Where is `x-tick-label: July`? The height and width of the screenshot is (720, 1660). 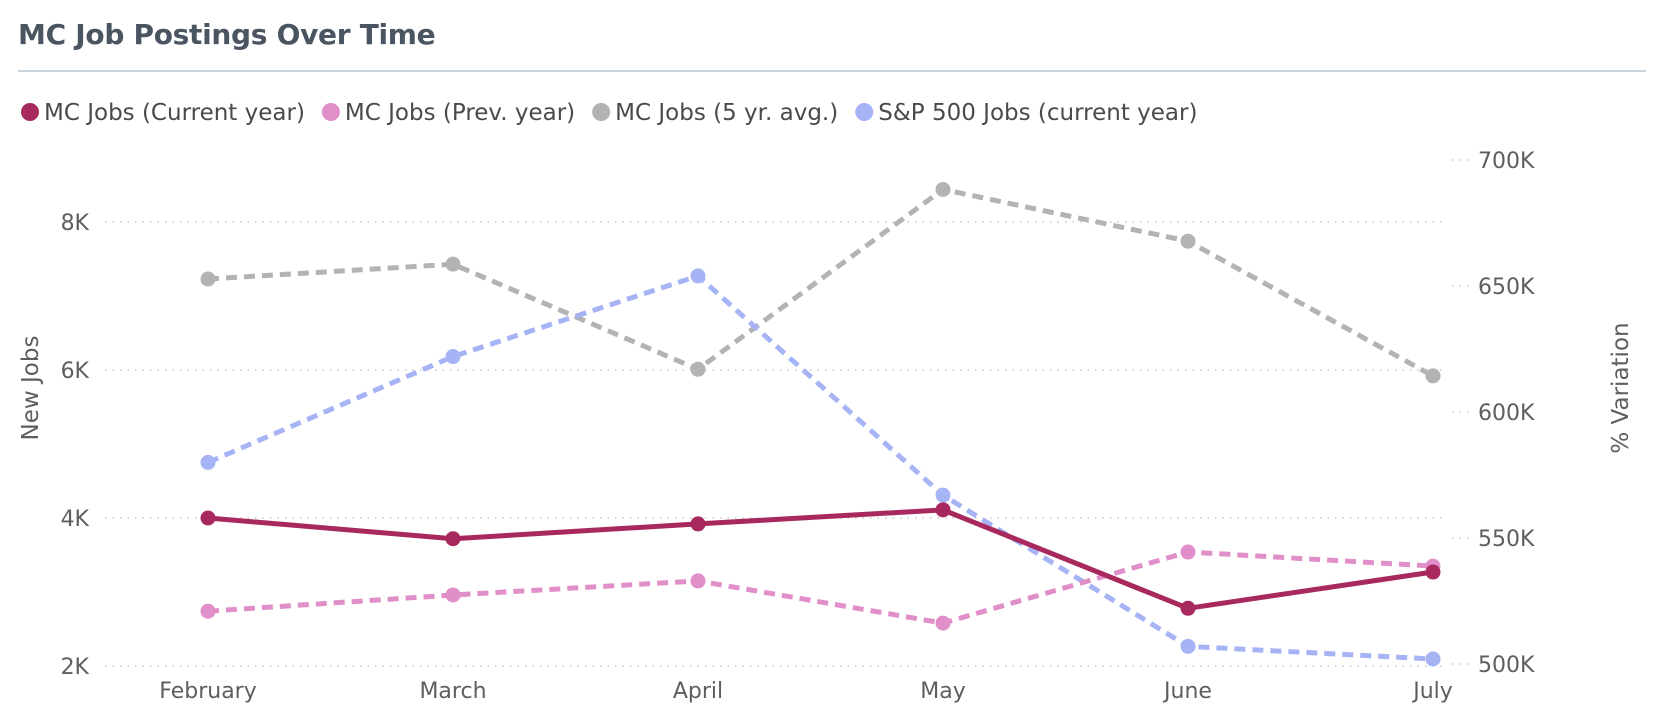
x-tick-label: July is located at coordinates (1432, 691).